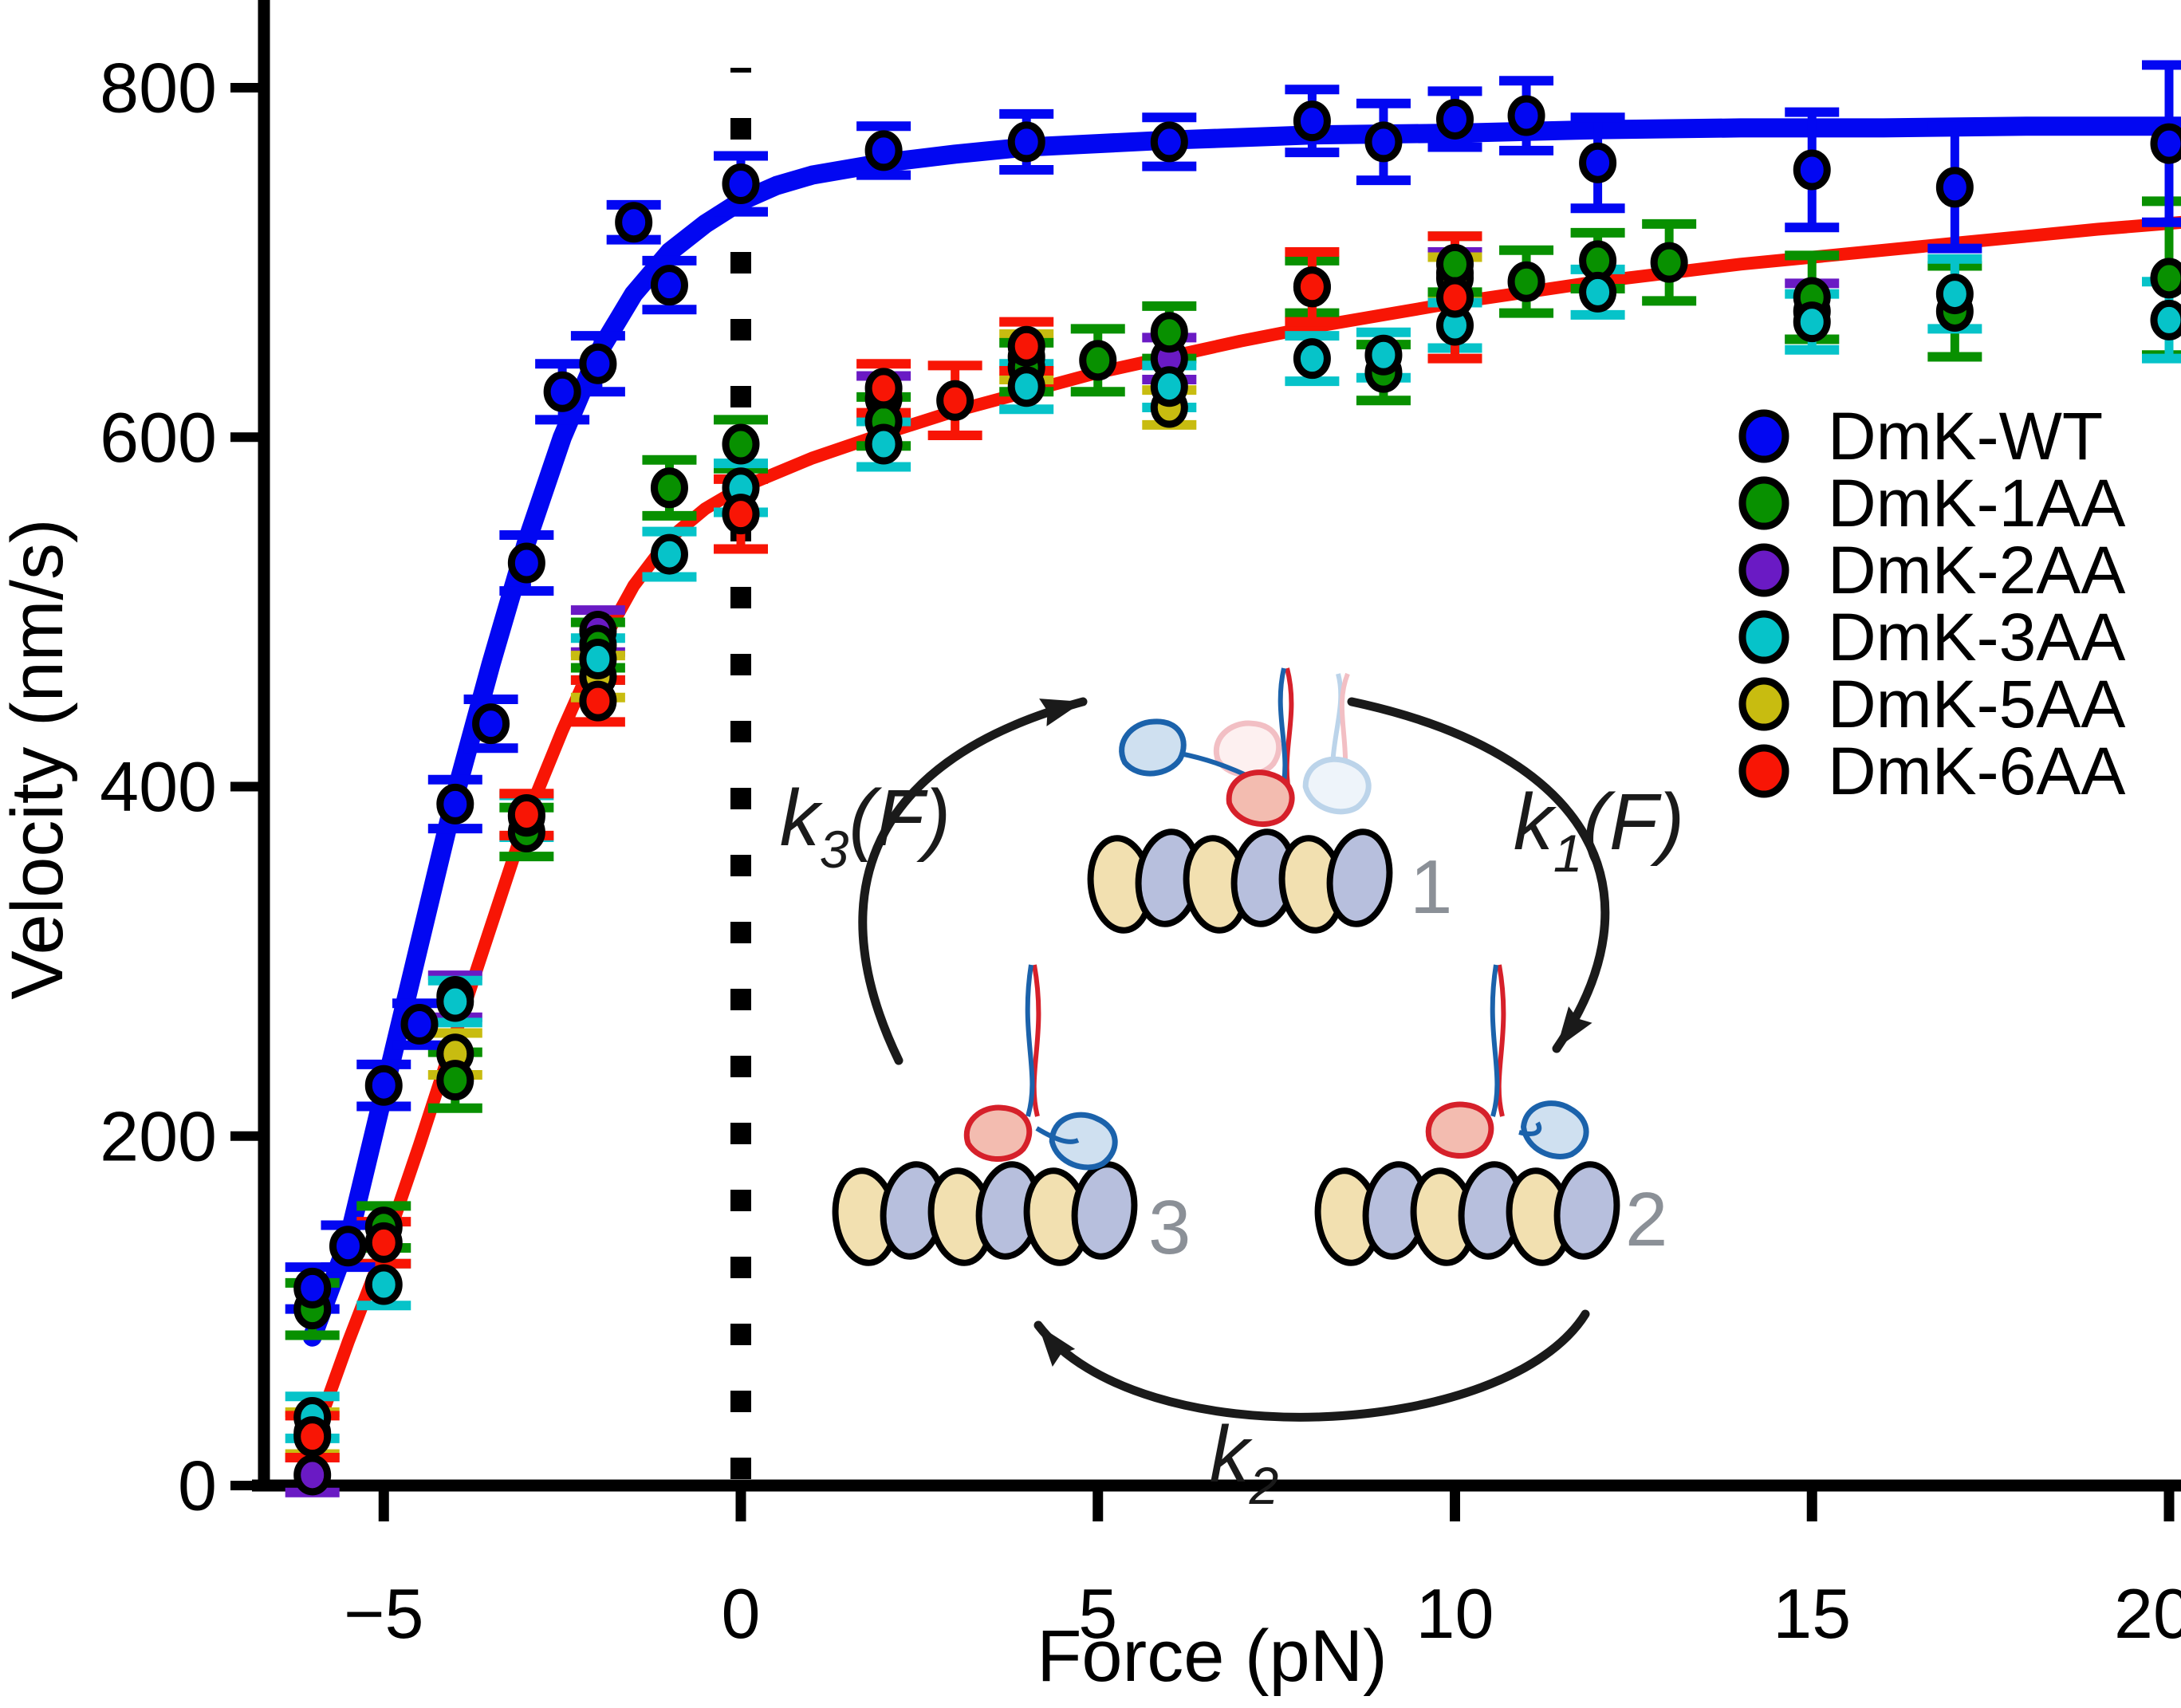 The height and width of the screenshot is (1708, 2181). I want to click on inset-state-2: 2, so click(1490, 1115).